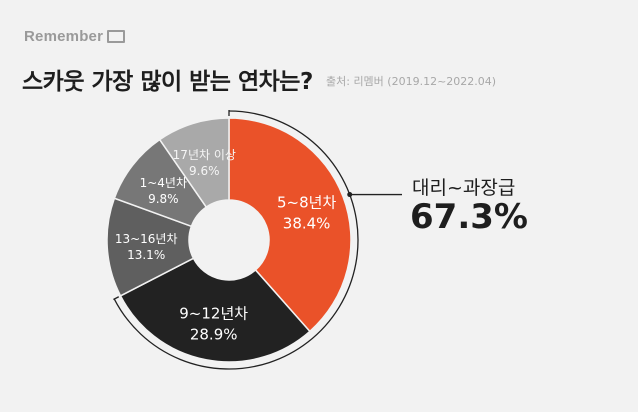  Describe the element at coordinates (204, 171) in the screenshot. I see `slice-value-5: 9.6%` at that location.